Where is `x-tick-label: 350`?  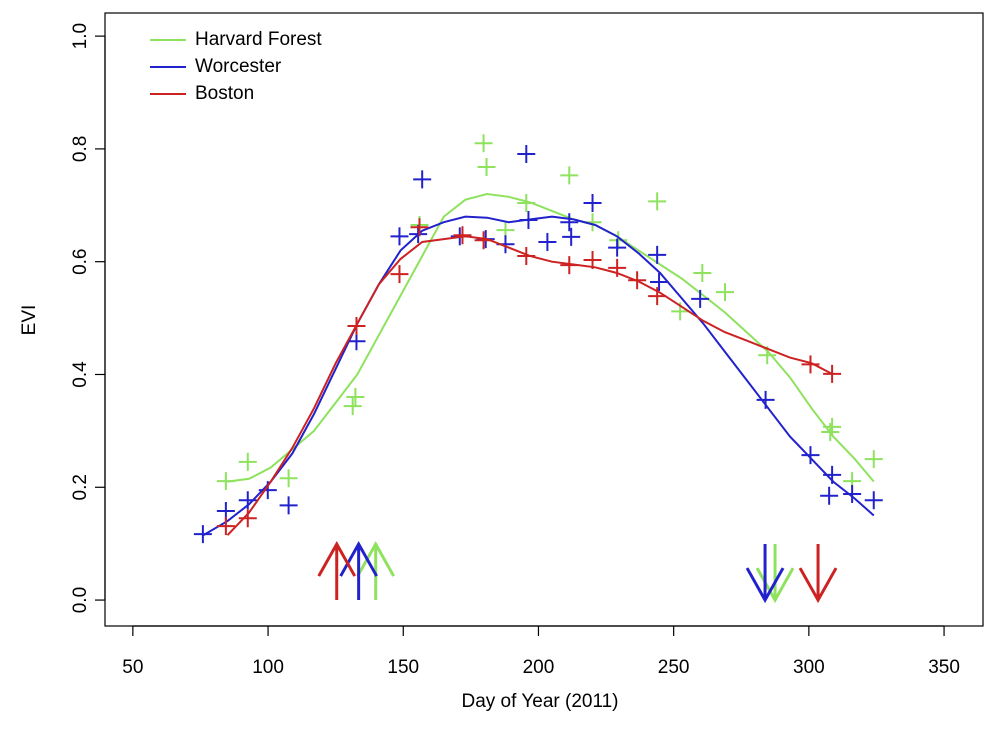 x-tick-label: 350 is located at coordinates (944, 667).